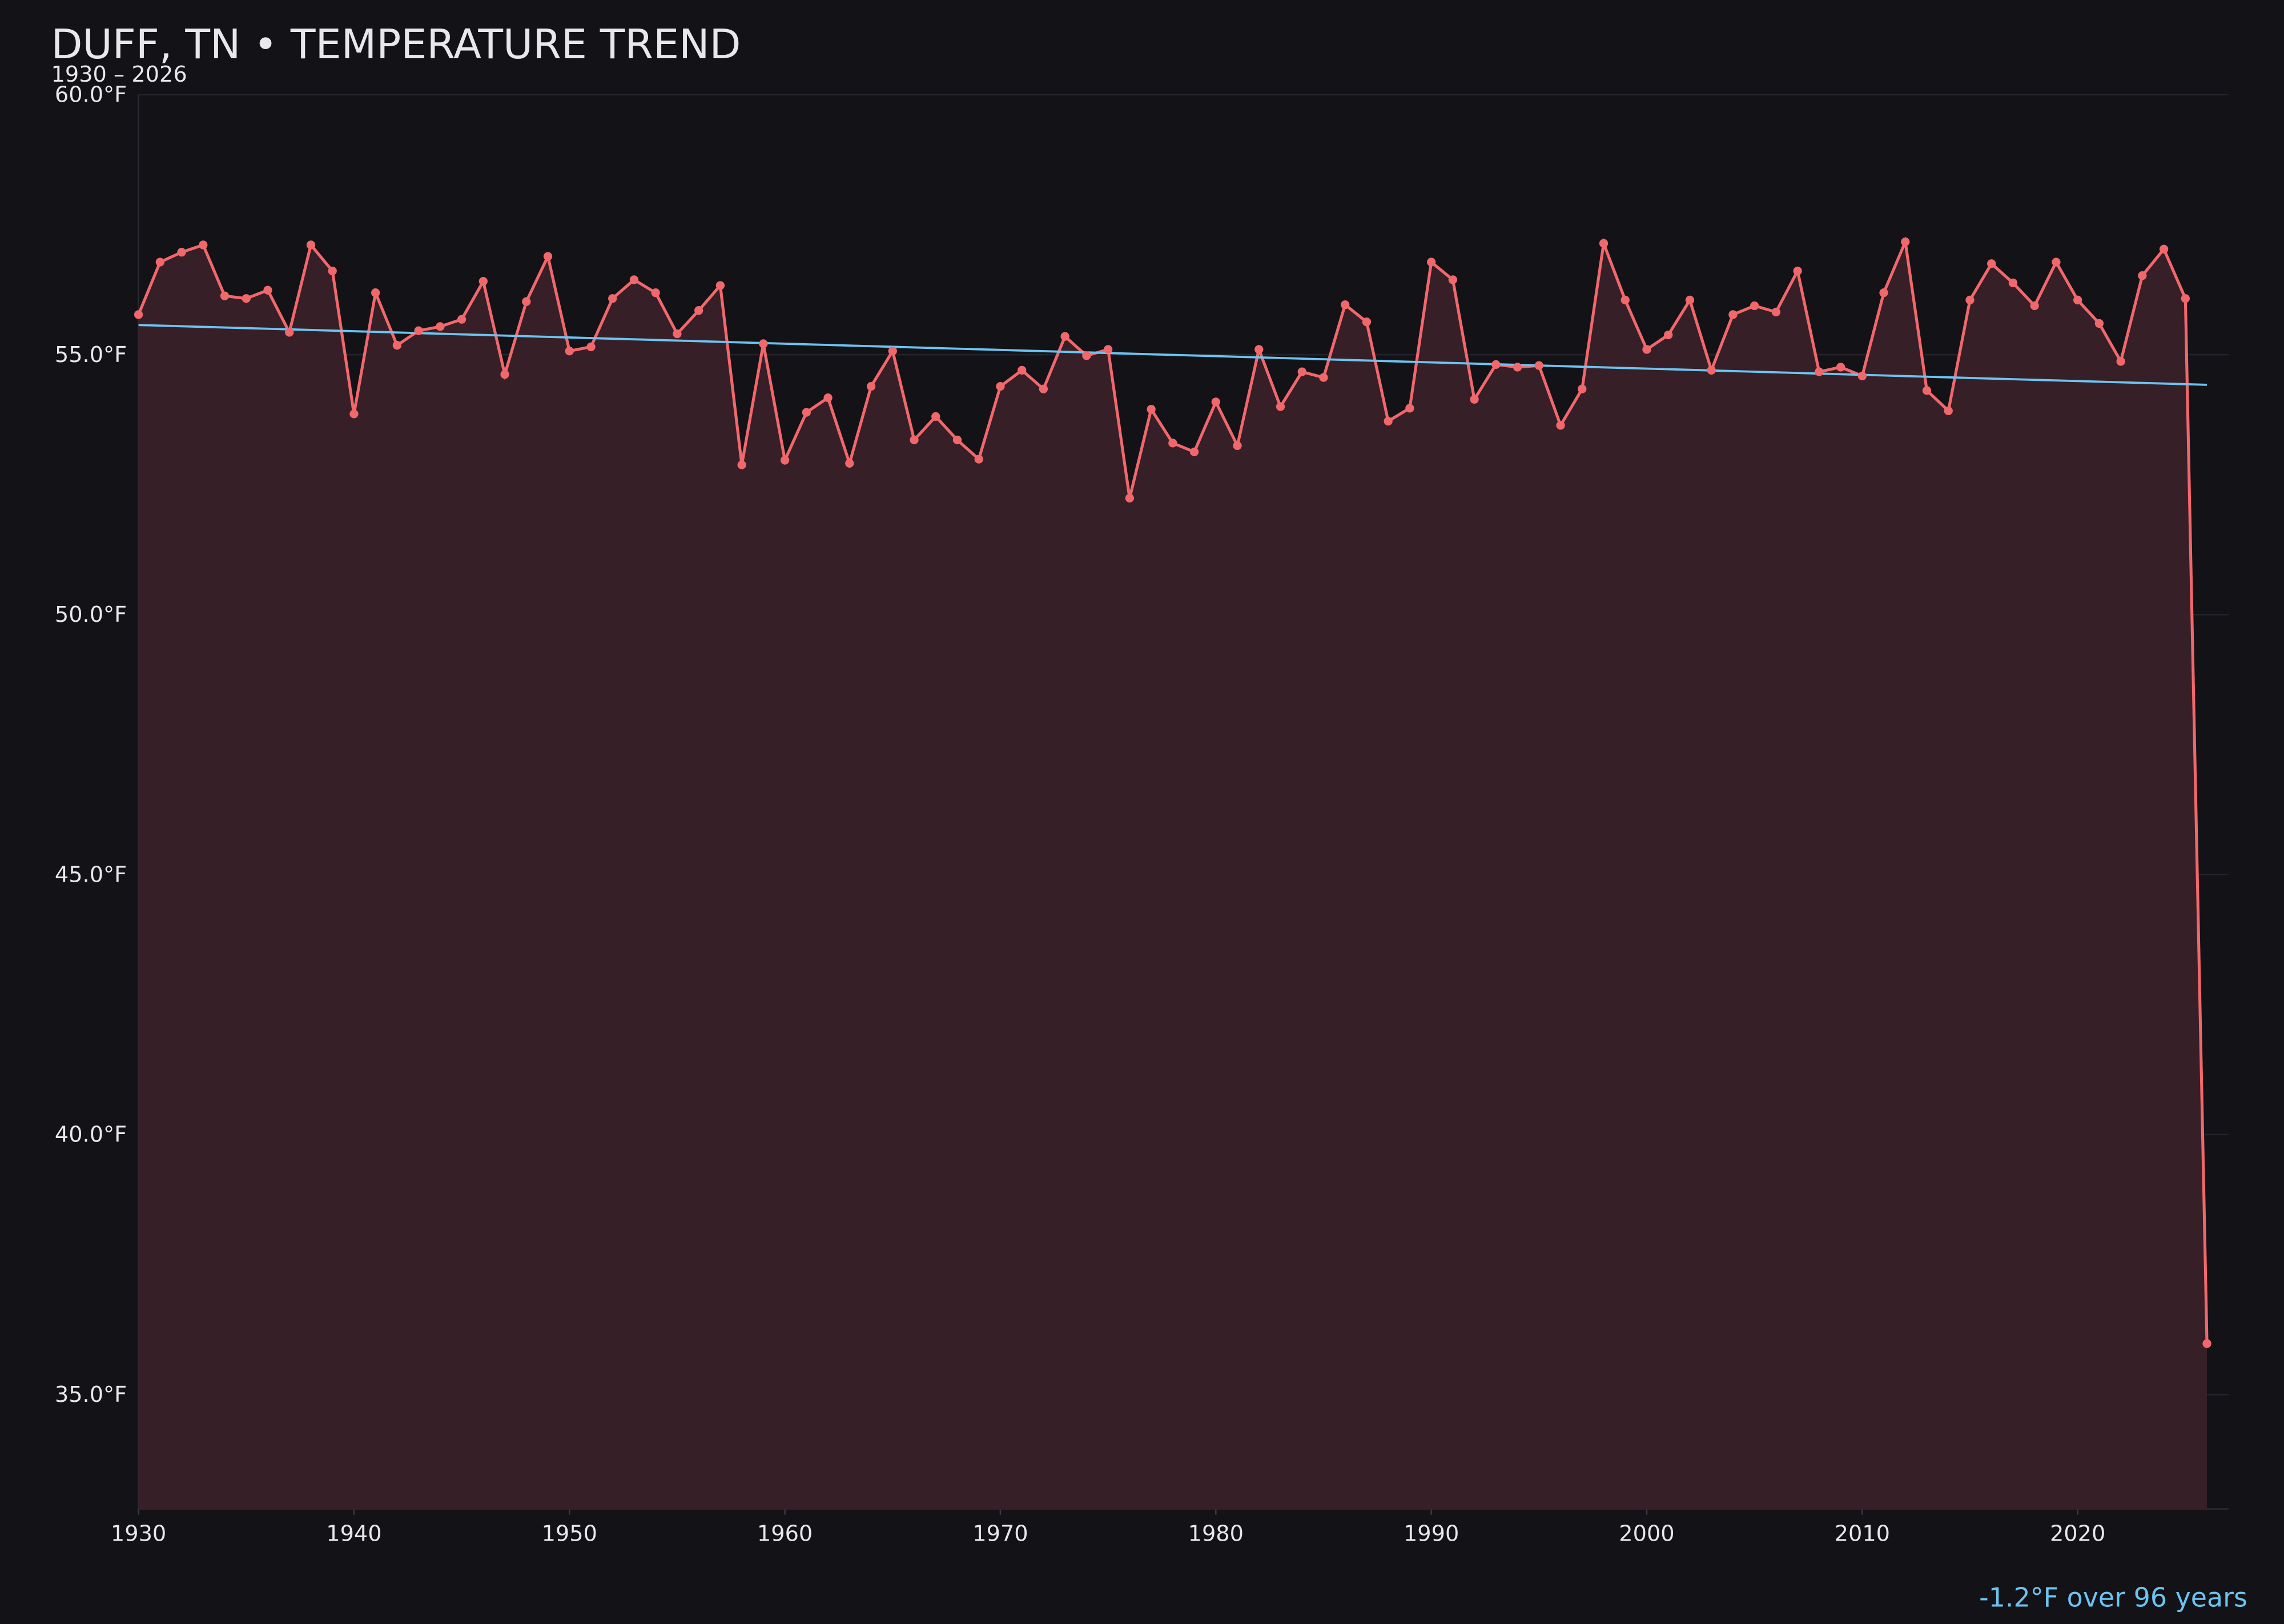 The image size is (2284, 1624). I want to click on y-tick-label: 35.0°F, so click(91, 1395).